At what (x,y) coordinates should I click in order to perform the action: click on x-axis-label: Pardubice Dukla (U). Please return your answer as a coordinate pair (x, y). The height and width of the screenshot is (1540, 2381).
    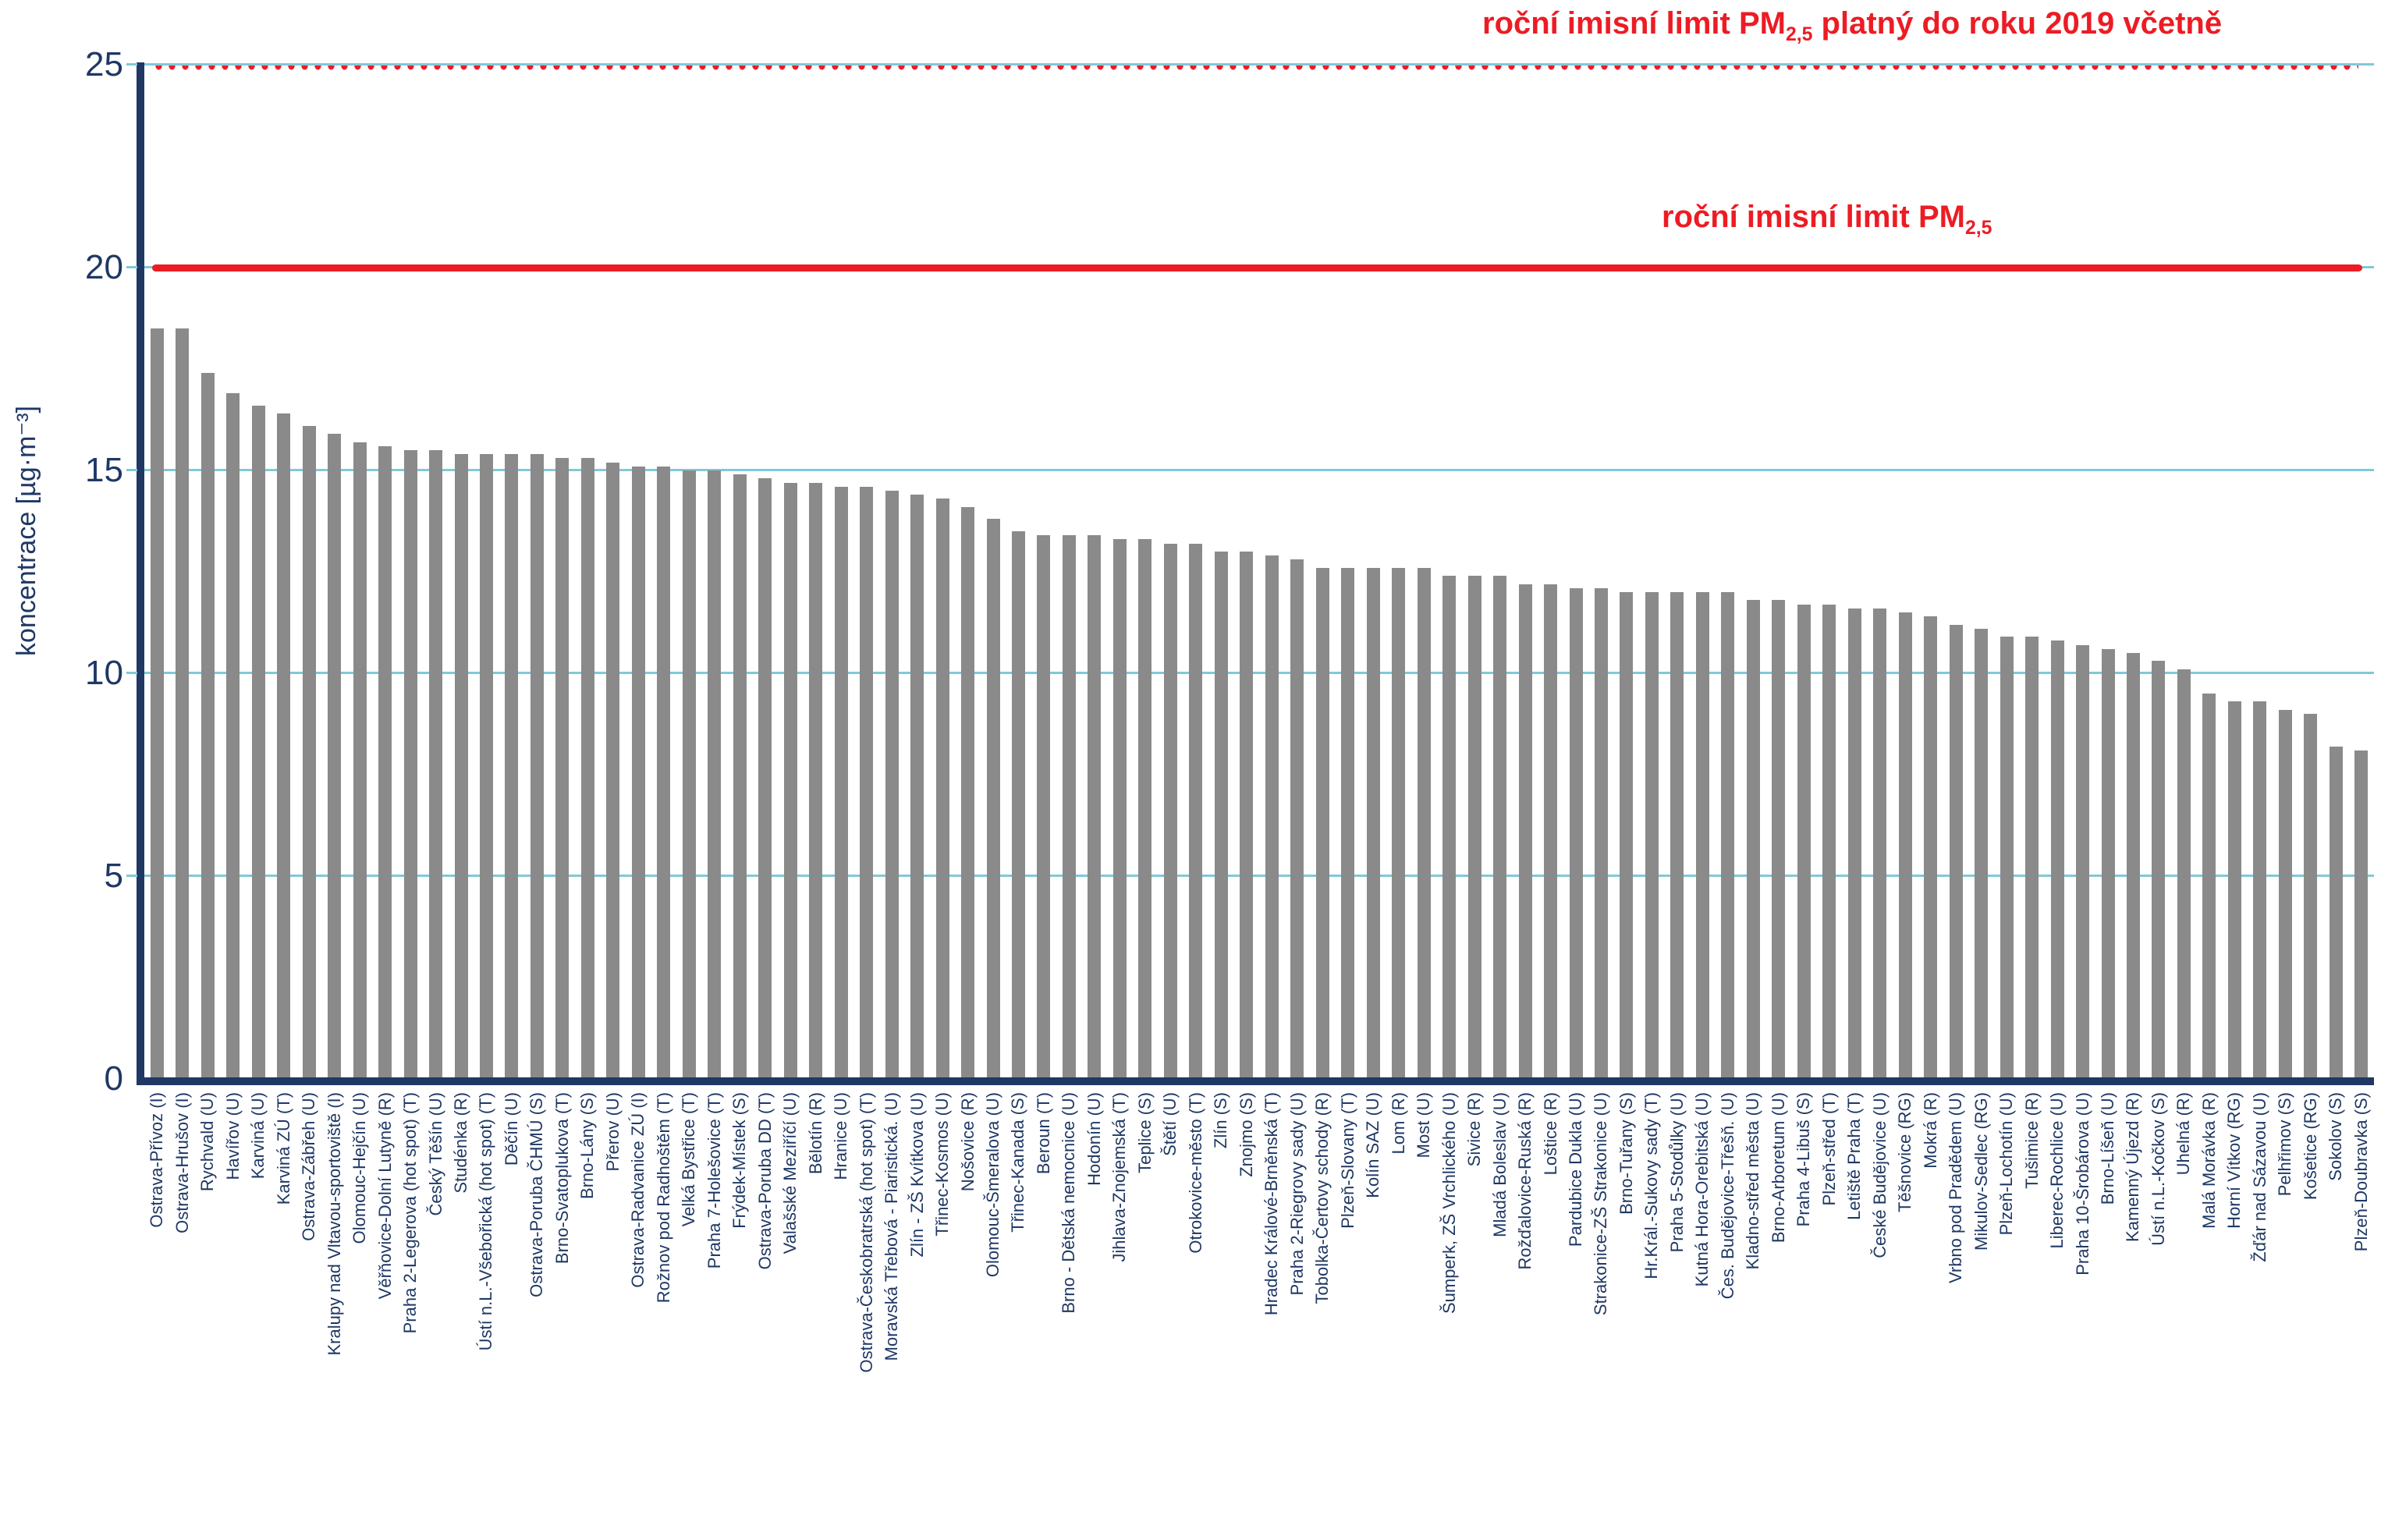
    Looking at the image, I should click on (1575, 1169).